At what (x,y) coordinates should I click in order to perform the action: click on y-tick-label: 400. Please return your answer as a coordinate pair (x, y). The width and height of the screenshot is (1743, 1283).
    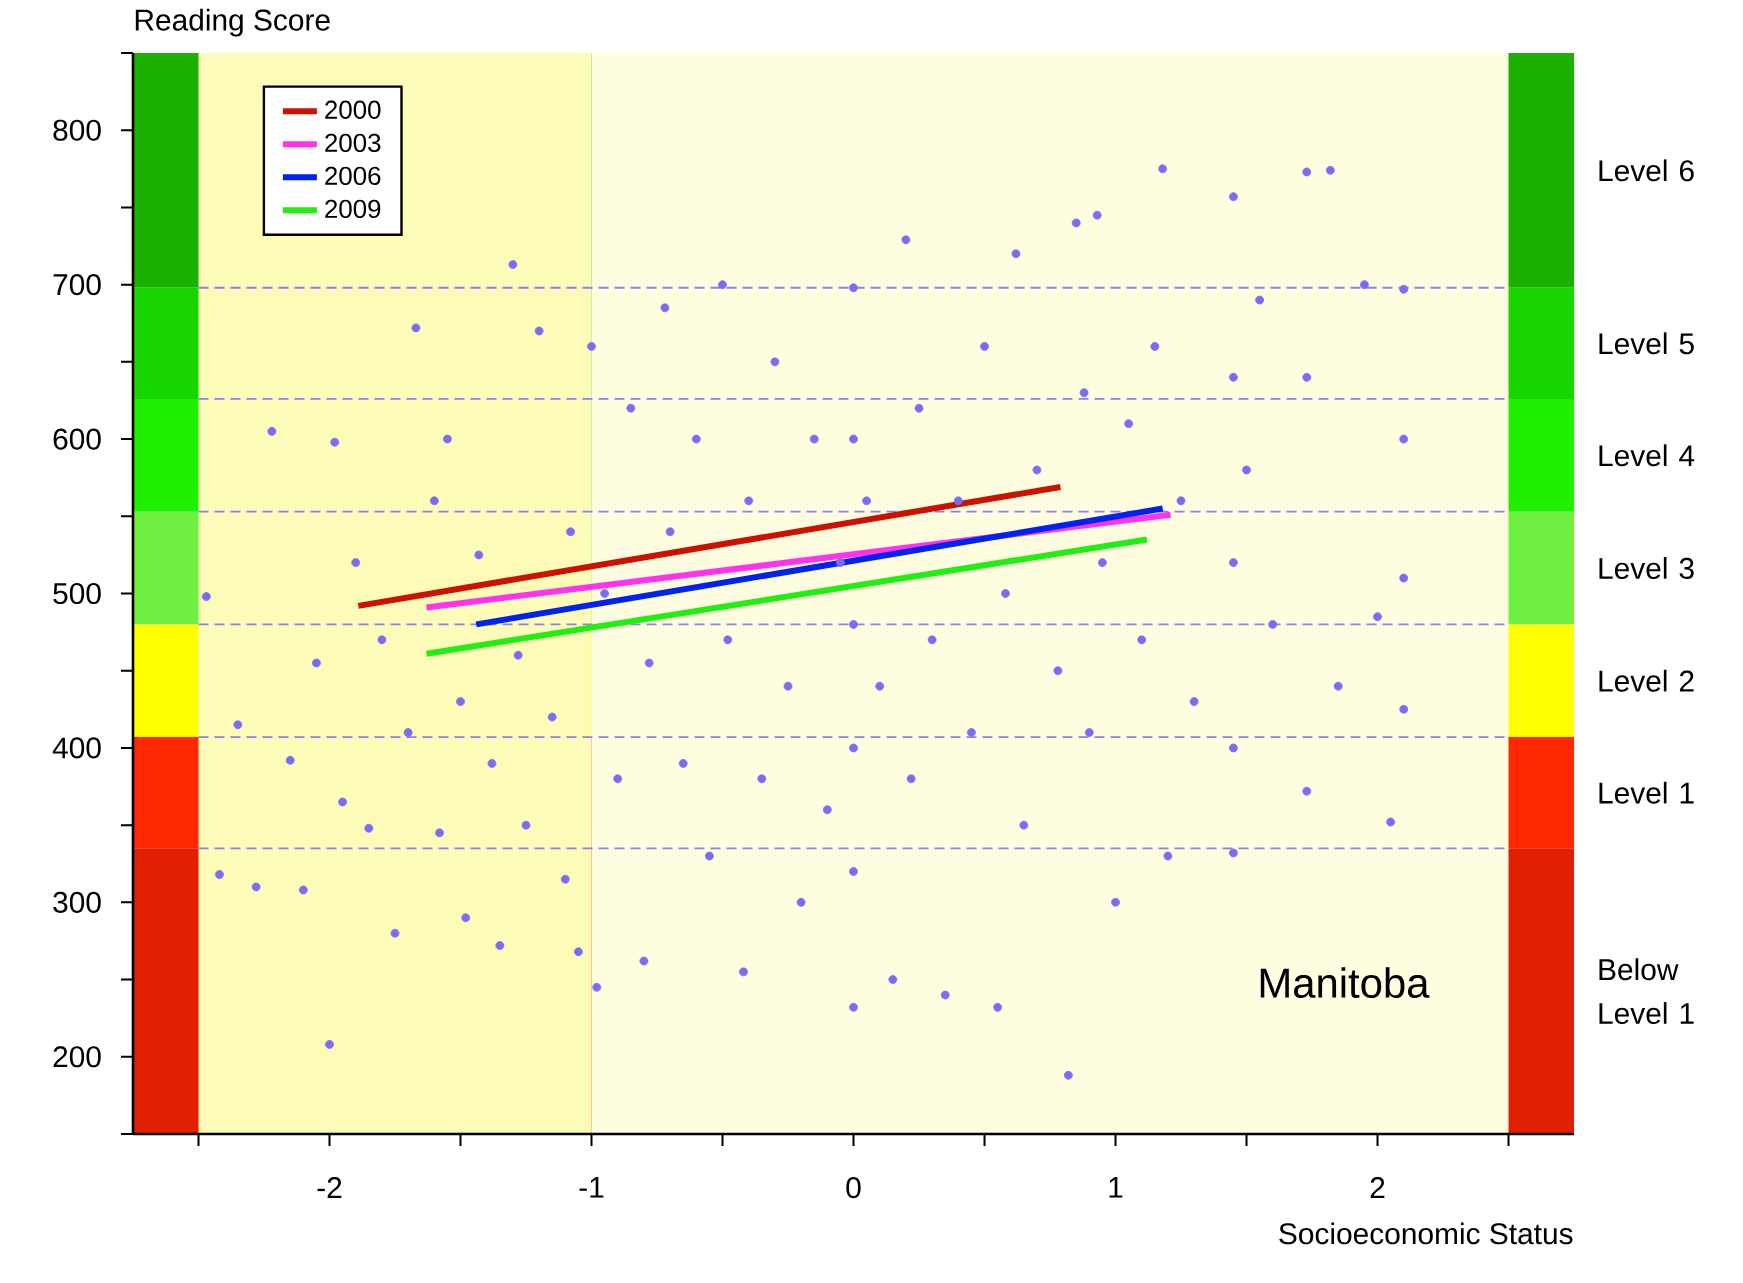
    Looking at the image, I should click on (76, 748).